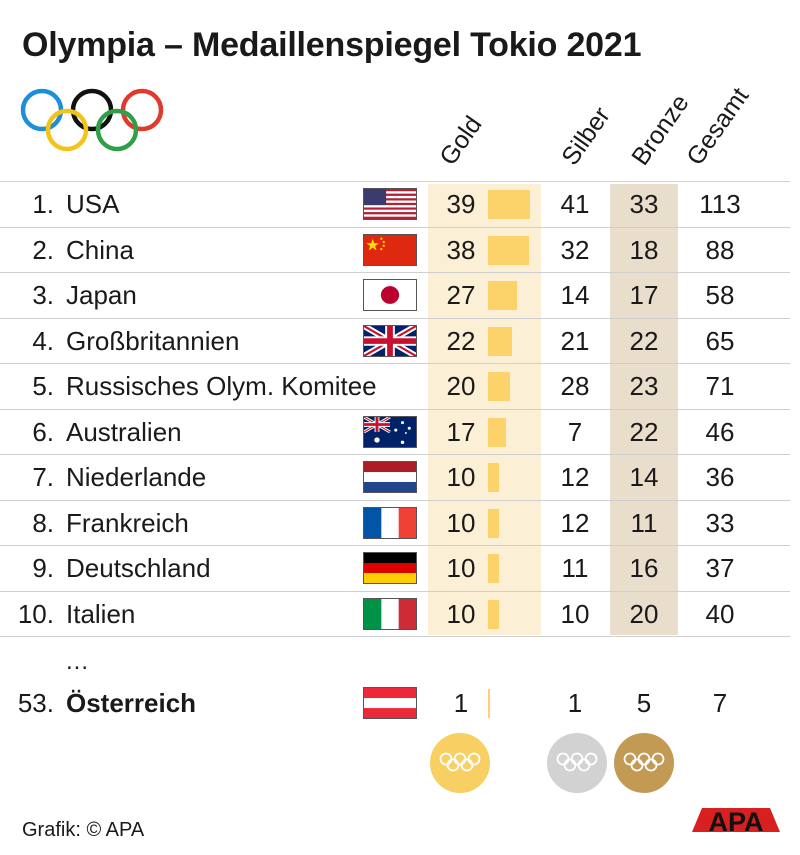 This screenshot has height=855, width=800. What do you see at coordinates (720, 295) in the screenshot?
I see `total-count: 58` at bounding box center [720, 295].